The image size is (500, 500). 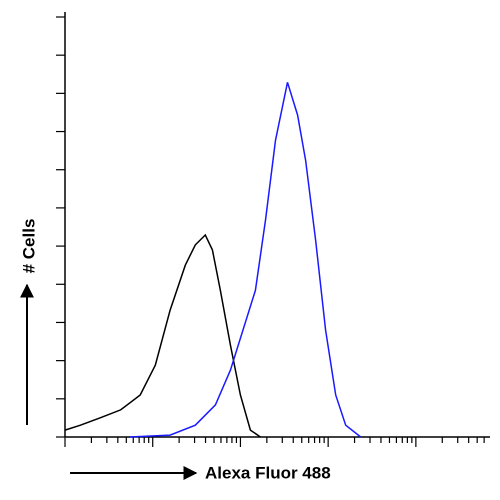 I want to click on y-axis-label: # Cells, so click(x=28, y=246).